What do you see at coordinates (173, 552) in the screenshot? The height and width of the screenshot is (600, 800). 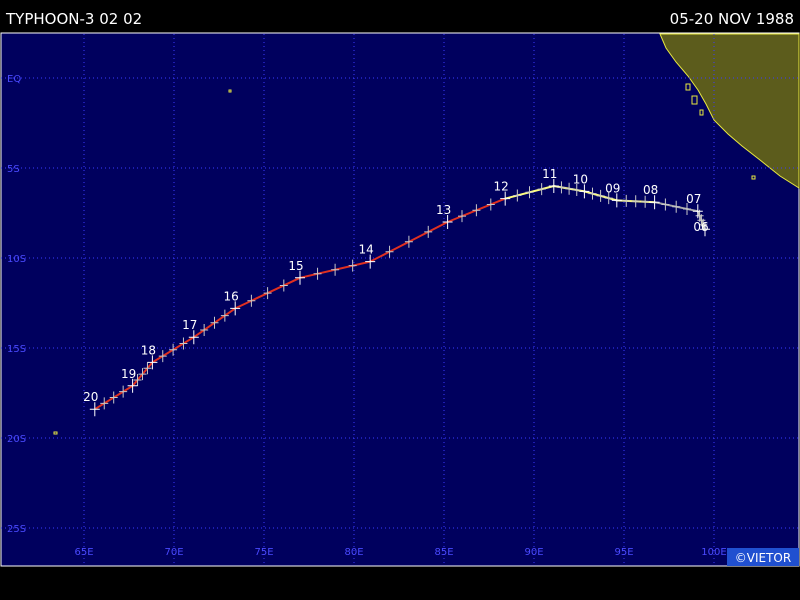 I see `meridian-label: 70E` at bounding box center [173, 552].